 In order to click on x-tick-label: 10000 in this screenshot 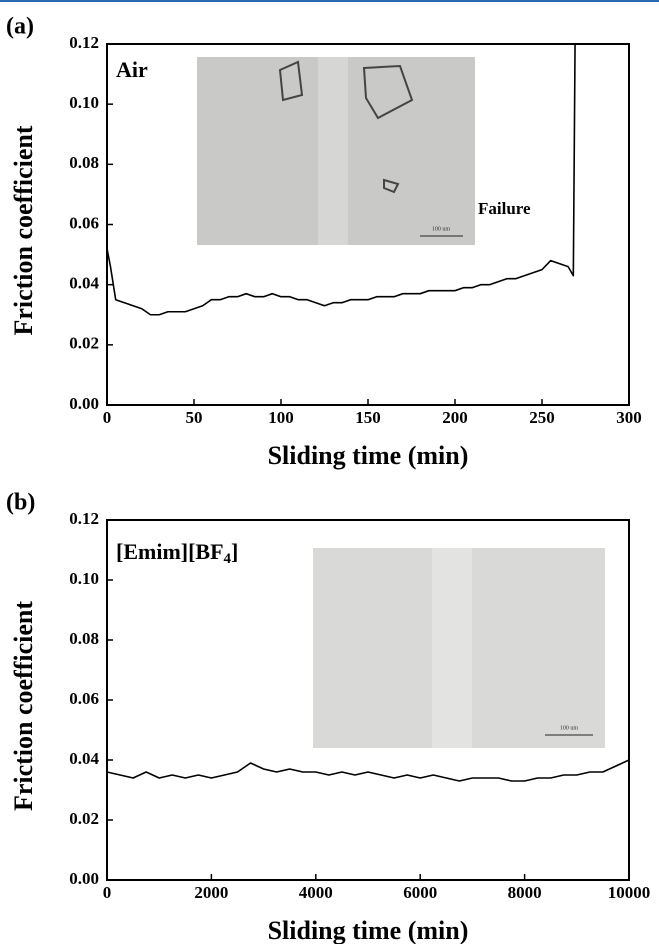, I will do `click(629, 892)`.